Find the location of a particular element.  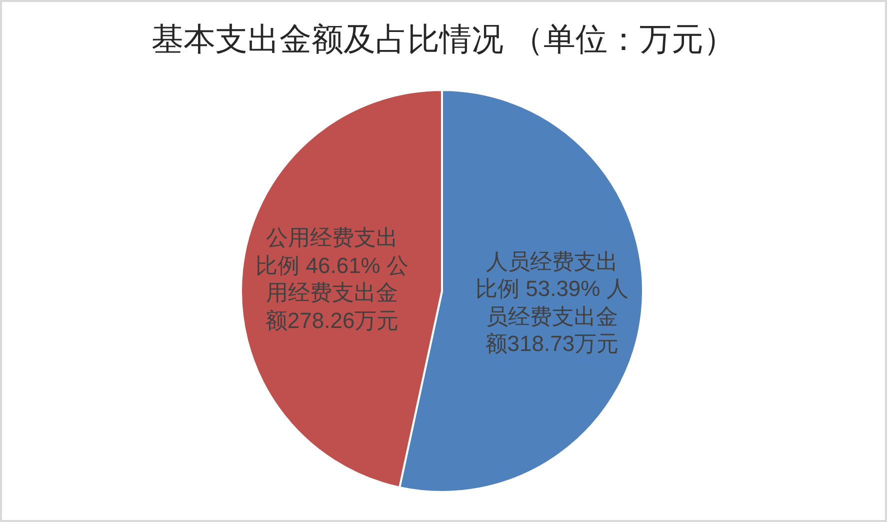

chart-title: 基本支出金额及占比情况 （单位：万元） is located at coordinates (443, 39).